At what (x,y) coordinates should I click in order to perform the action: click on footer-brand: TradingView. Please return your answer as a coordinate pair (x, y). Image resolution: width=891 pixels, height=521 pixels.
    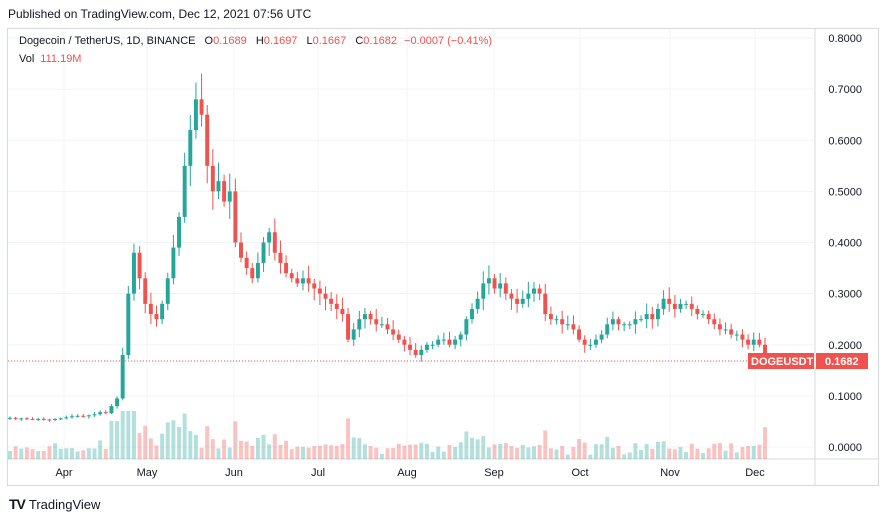
    Looking at the image, I should click on (64, 504).